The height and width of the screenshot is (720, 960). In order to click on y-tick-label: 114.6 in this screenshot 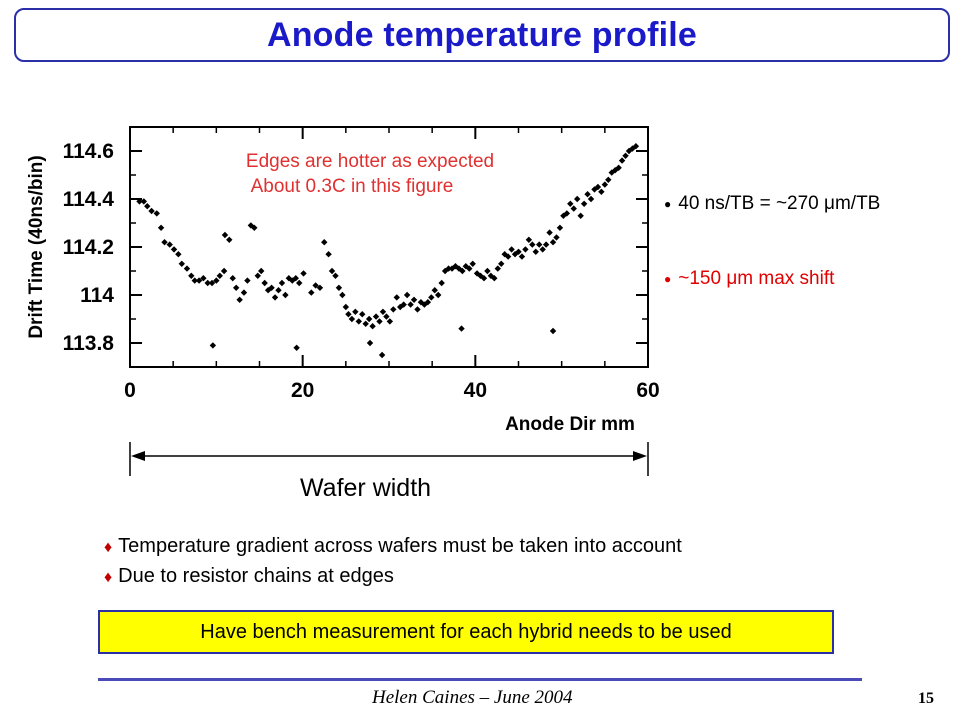, I will do `click(88, 151)`.